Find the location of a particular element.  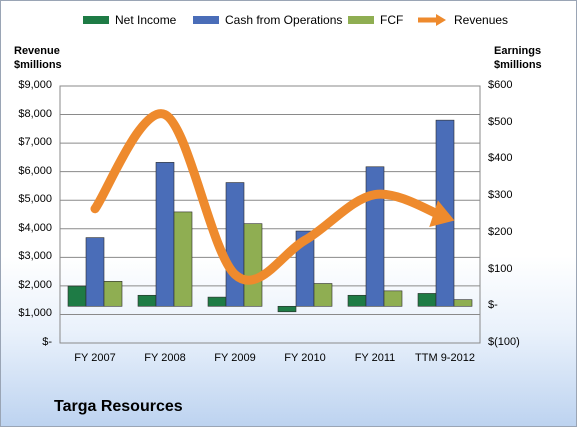

right-axis-title: Earnings $millions is located at coordinates (518, 58).